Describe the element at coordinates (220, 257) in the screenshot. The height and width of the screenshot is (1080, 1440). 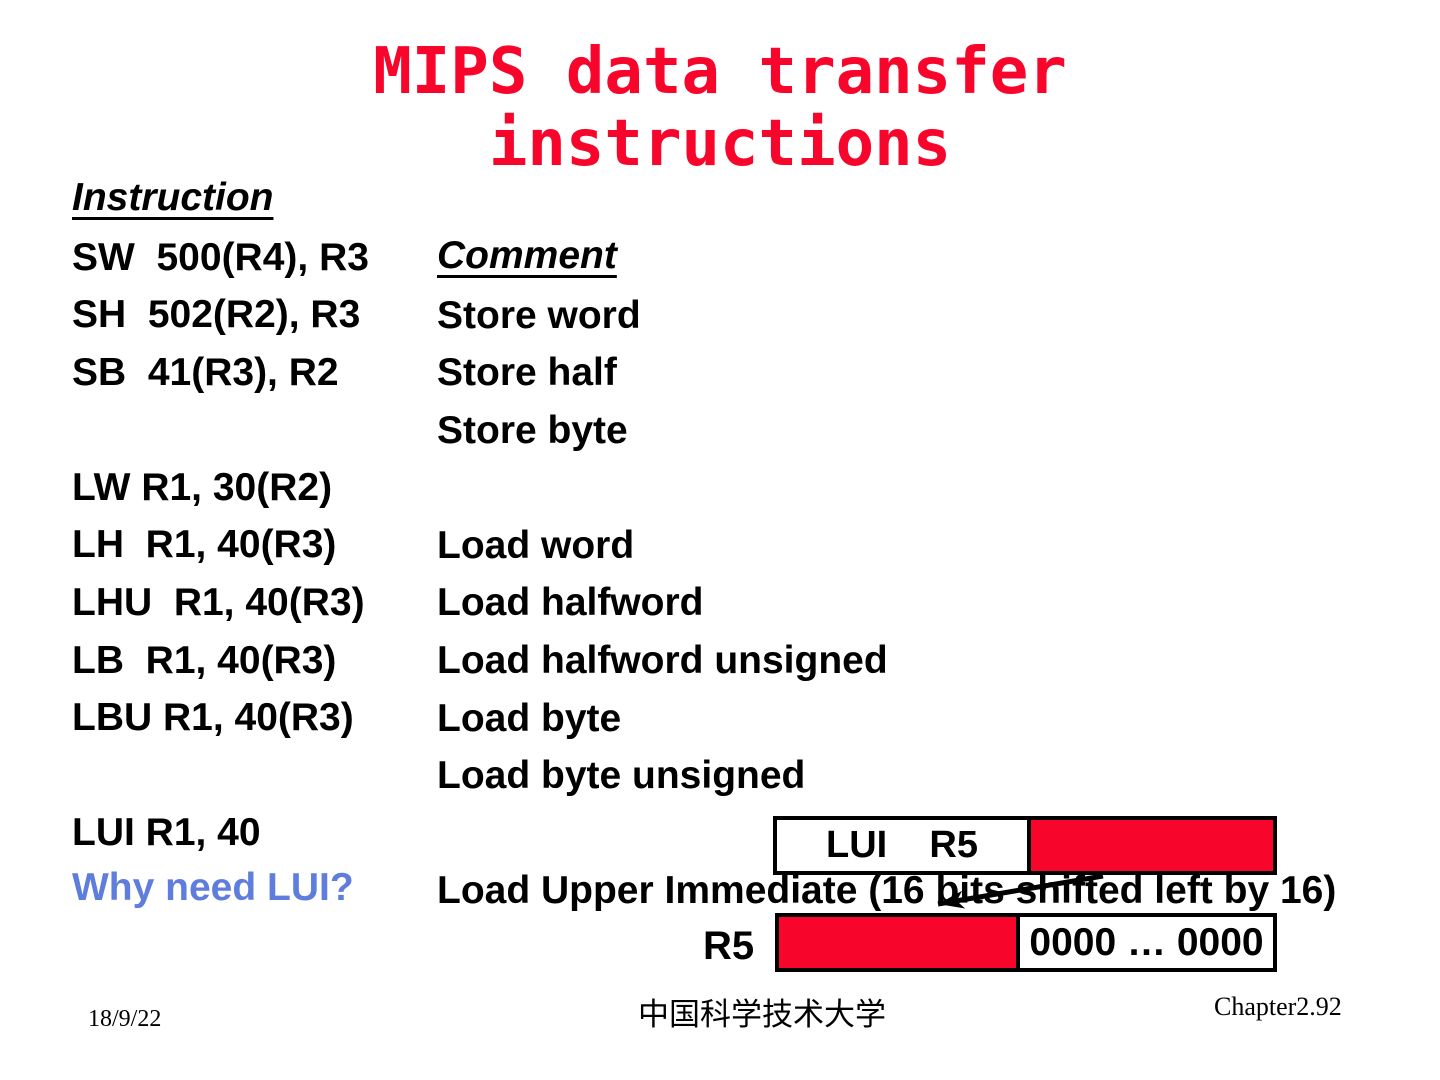
I see `instruction-cell: SW 500(R4), R3` at that location.